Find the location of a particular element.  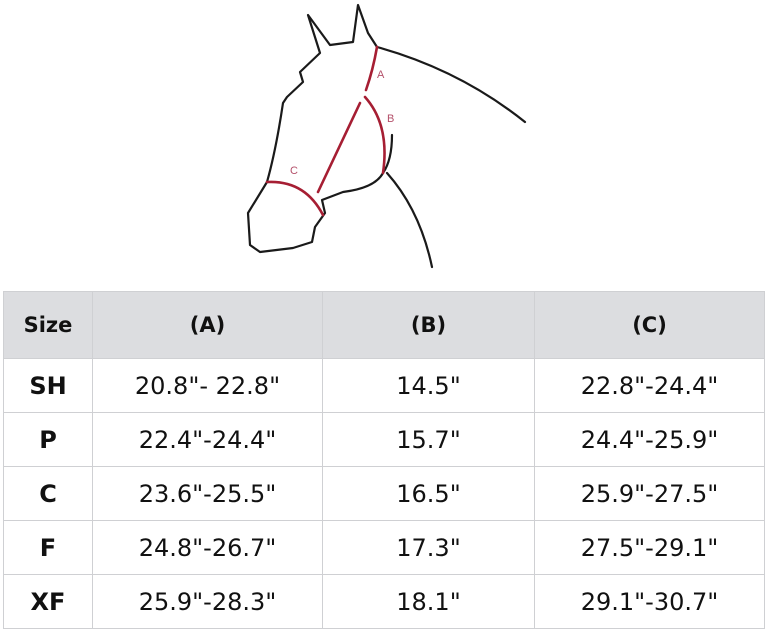

a-cell: 20.8"- 22.8" is located at coordinates (207, 385).